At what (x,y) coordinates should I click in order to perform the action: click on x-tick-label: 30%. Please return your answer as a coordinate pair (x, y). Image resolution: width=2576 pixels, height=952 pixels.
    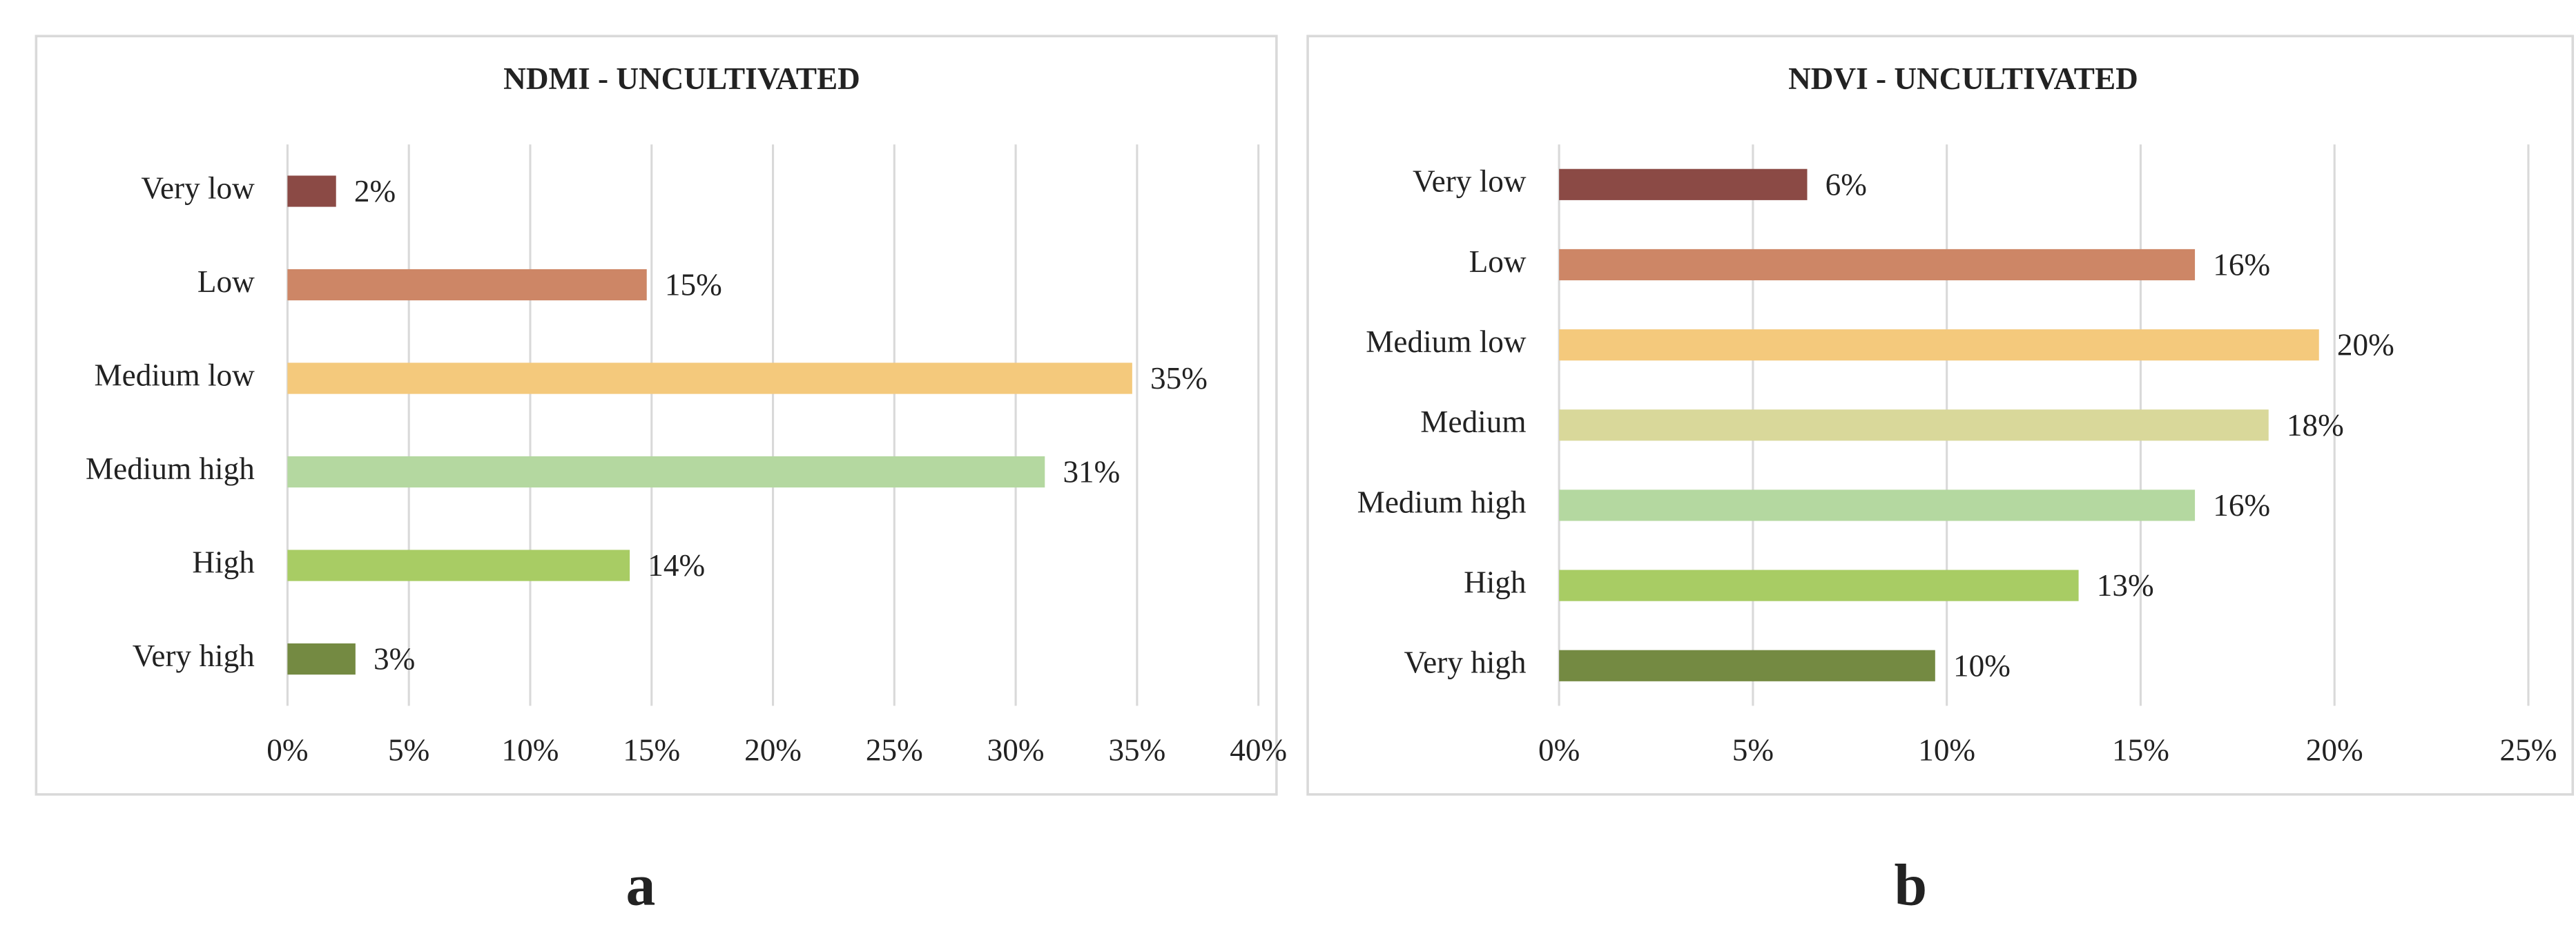
    Looking at the image, I should click on (1016, 750).